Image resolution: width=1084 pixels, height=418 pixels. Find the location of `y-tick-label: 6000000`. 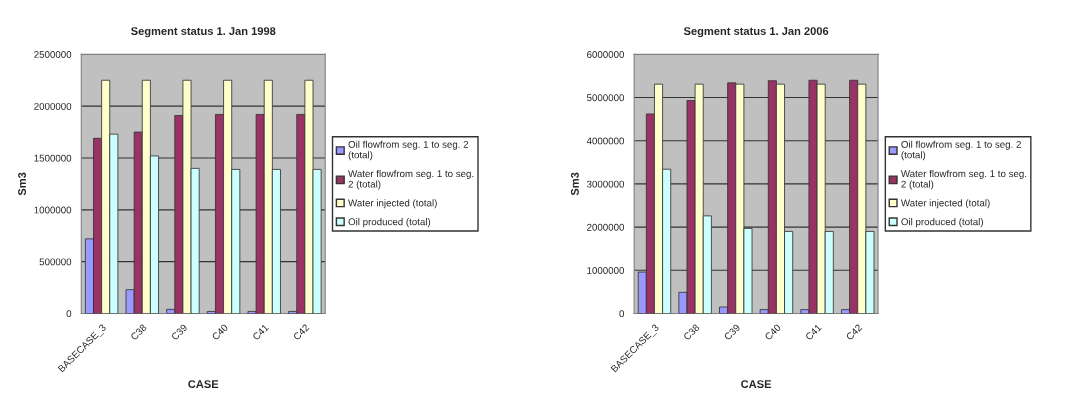

y-tick-label: 6000000 is located at coordinates (606, 54).